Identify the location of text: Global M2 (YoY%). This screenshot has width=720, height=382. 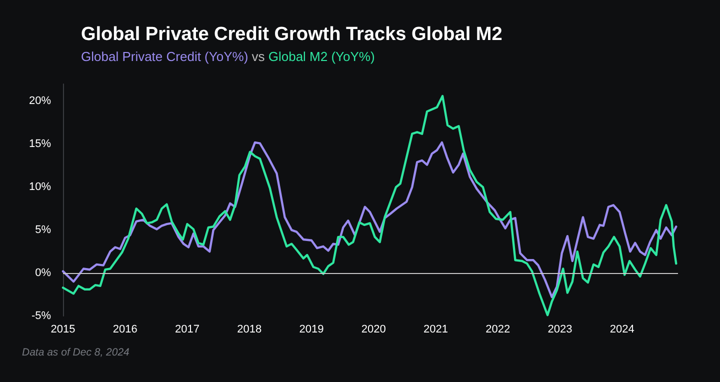
(321, 56).